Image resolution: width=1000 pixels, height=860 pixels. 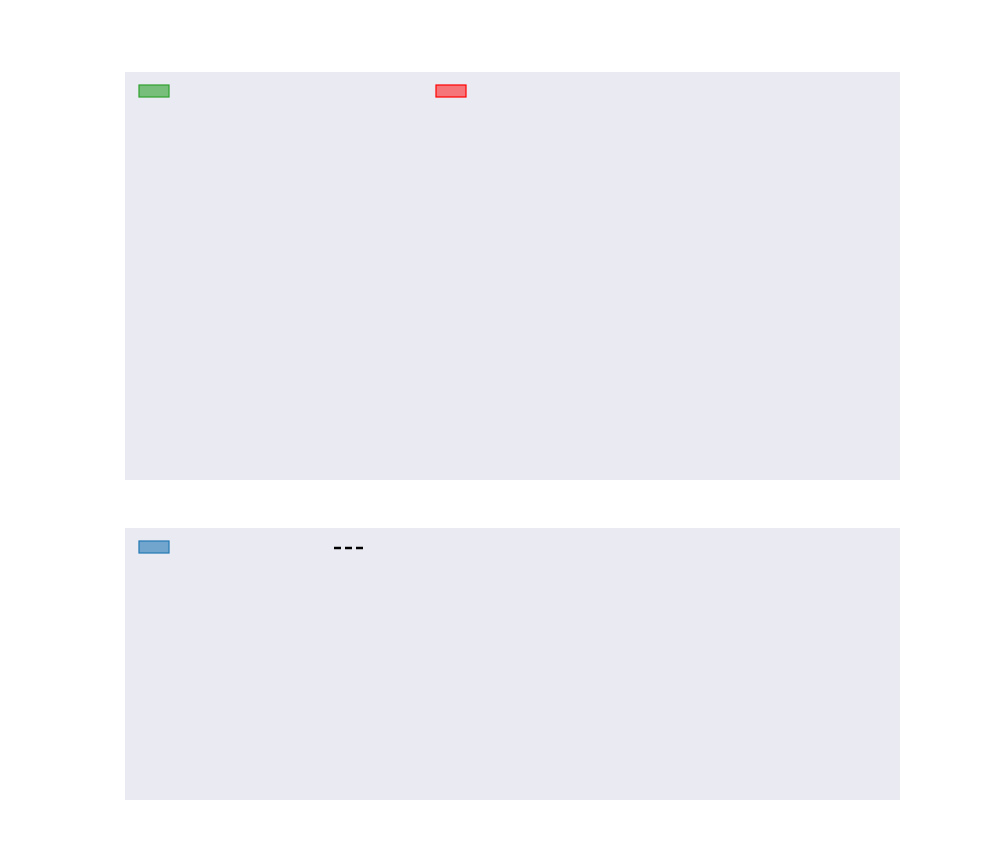 I want to click on legend-swatch-commercial, so click(x=451, y=91).